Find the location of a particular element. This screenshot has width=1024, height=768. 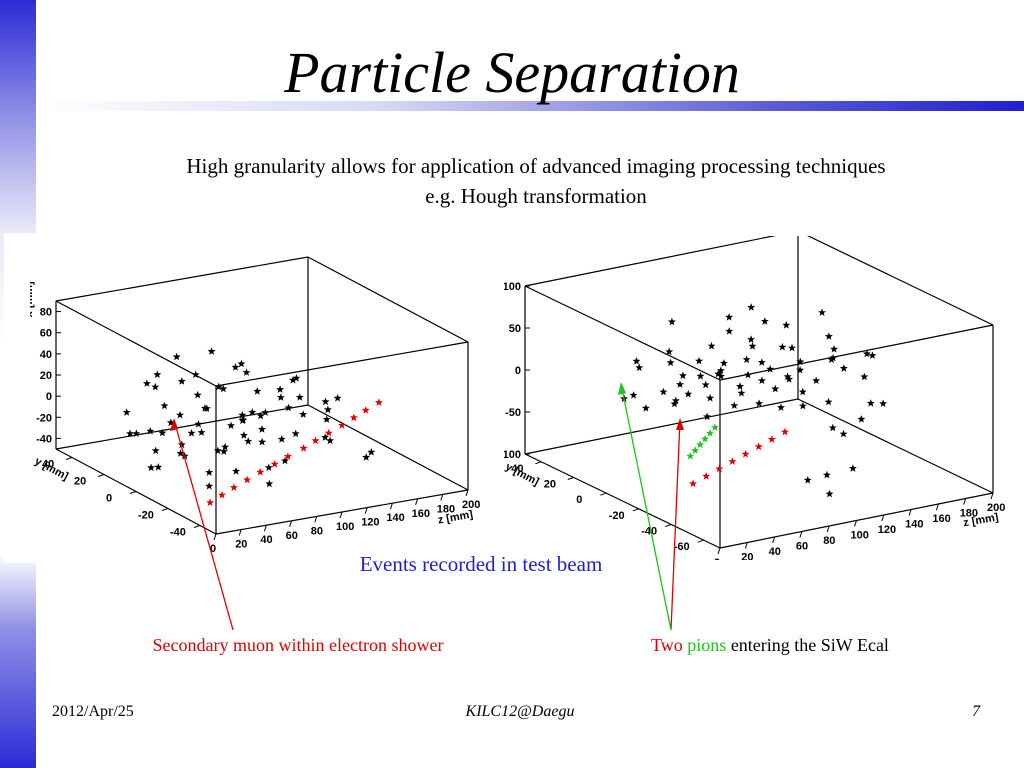

arrow-pion-red is located at coordinates (675, 525).